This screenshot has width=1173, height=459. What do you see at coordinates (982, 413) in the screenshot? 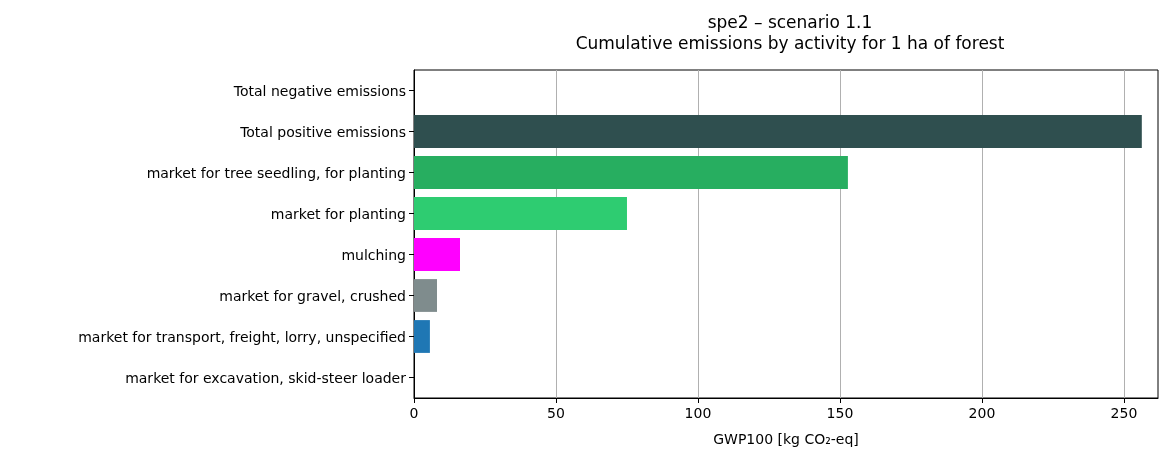
I see `x-tick-label: 200` at bounding box center [982, 413].